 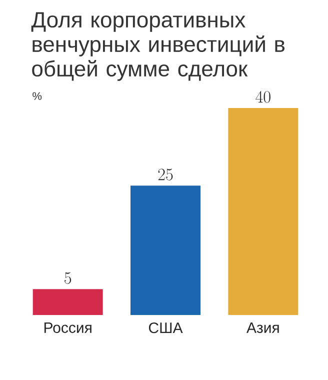 I want to click on data-label: 5, so click(x=68, y=278).